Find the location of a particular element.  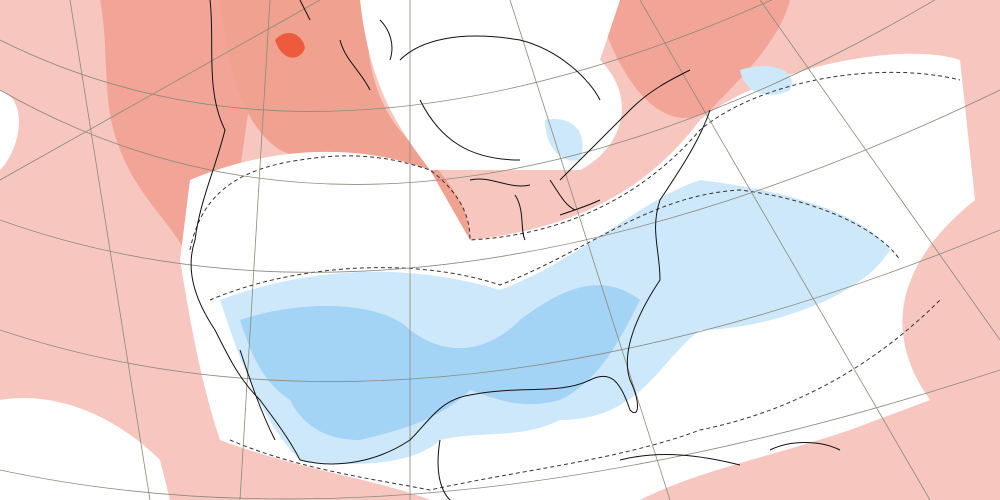

strong-warm-spot is located at coordinates (290, 45).